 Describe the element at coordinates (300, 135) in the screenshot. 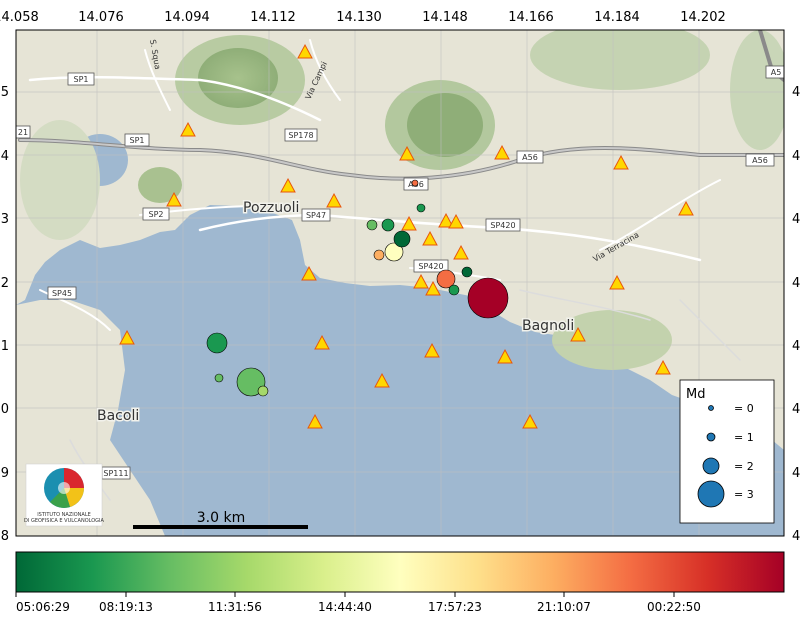

I see `svg-text: SP178` at that location.